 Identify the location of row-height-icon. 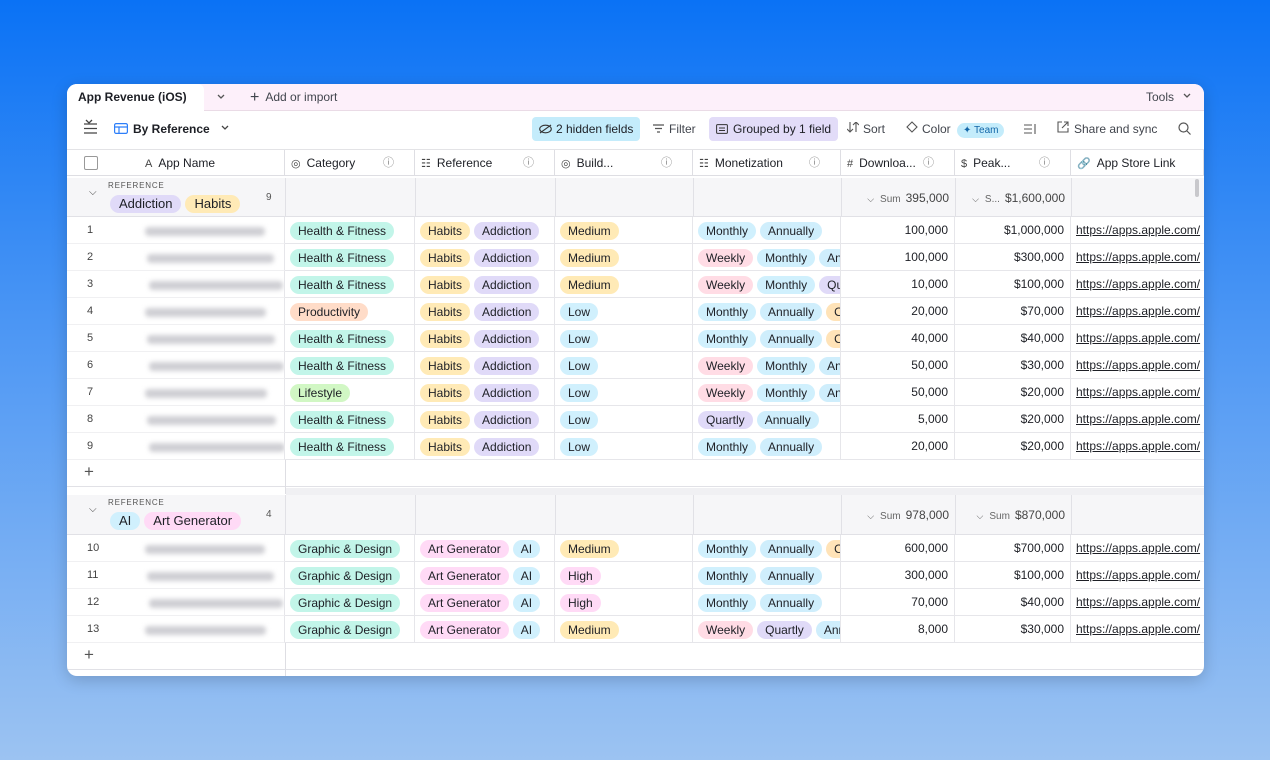
(1030, 129).